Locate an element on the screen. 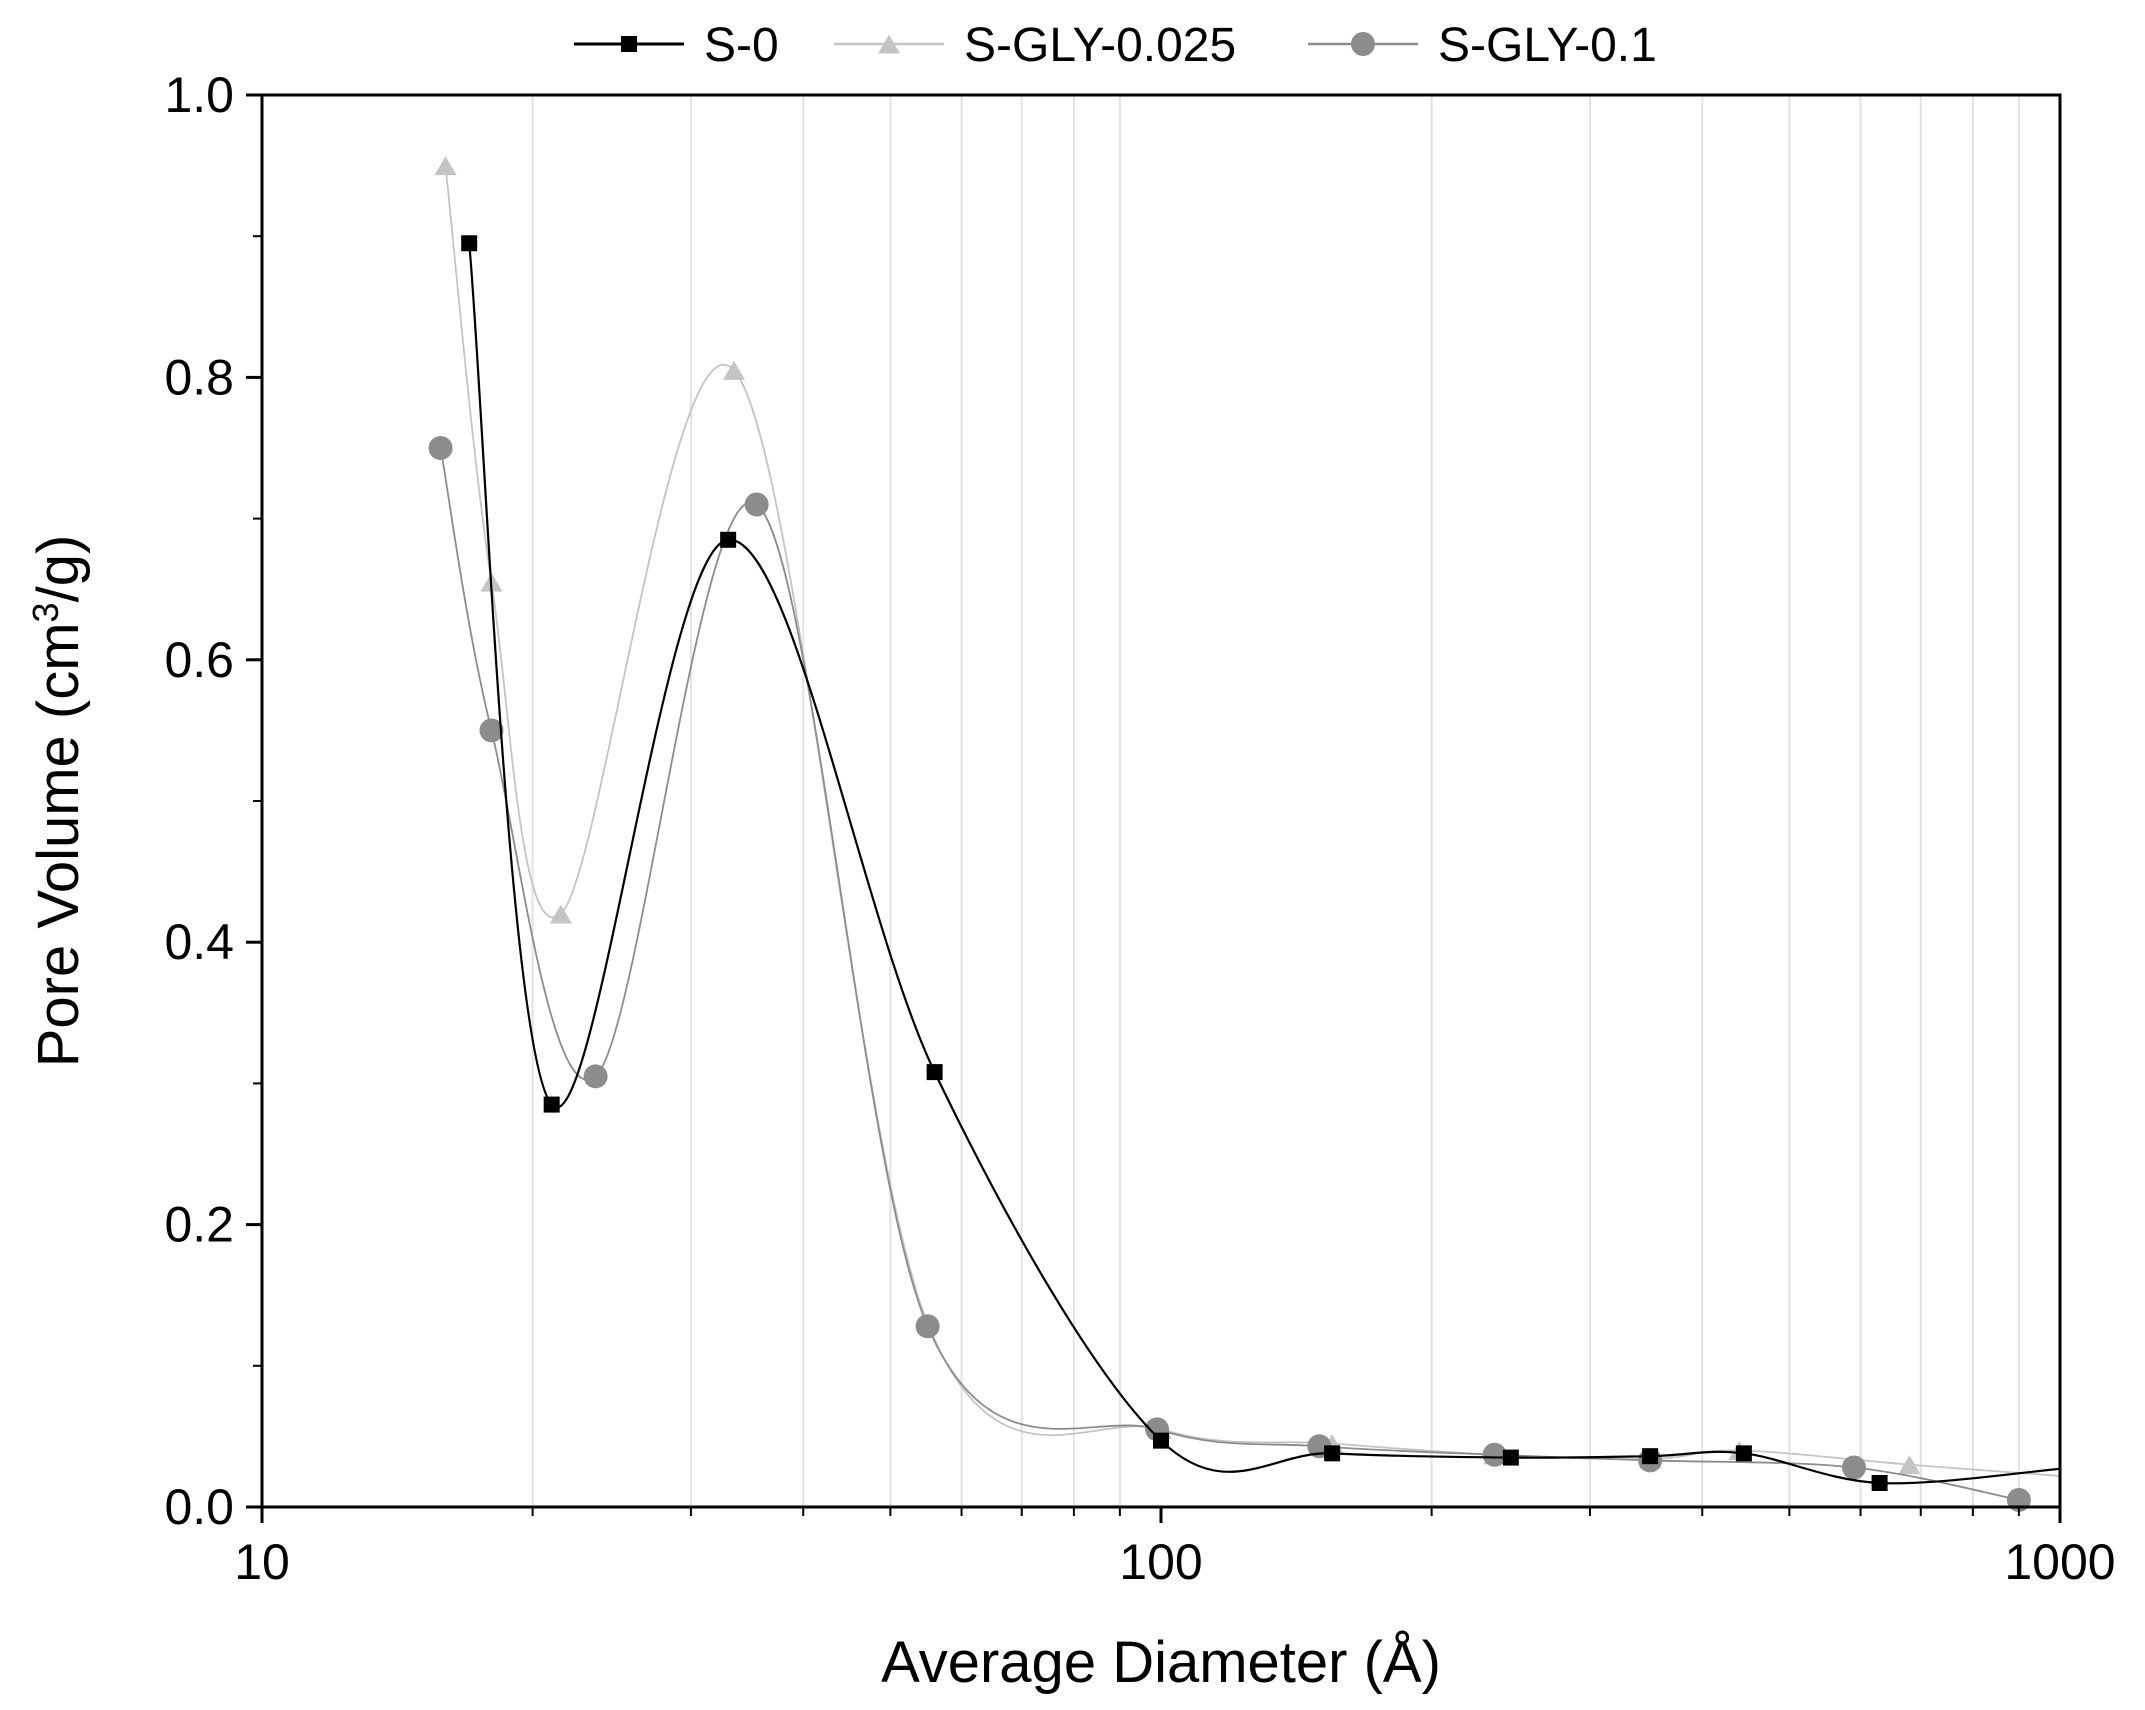 The width and height of the screenshot is (2145, 1710). legend-item-s-gly-0-1: S-GLY-0.1 is located at coordinates (1482, 45).